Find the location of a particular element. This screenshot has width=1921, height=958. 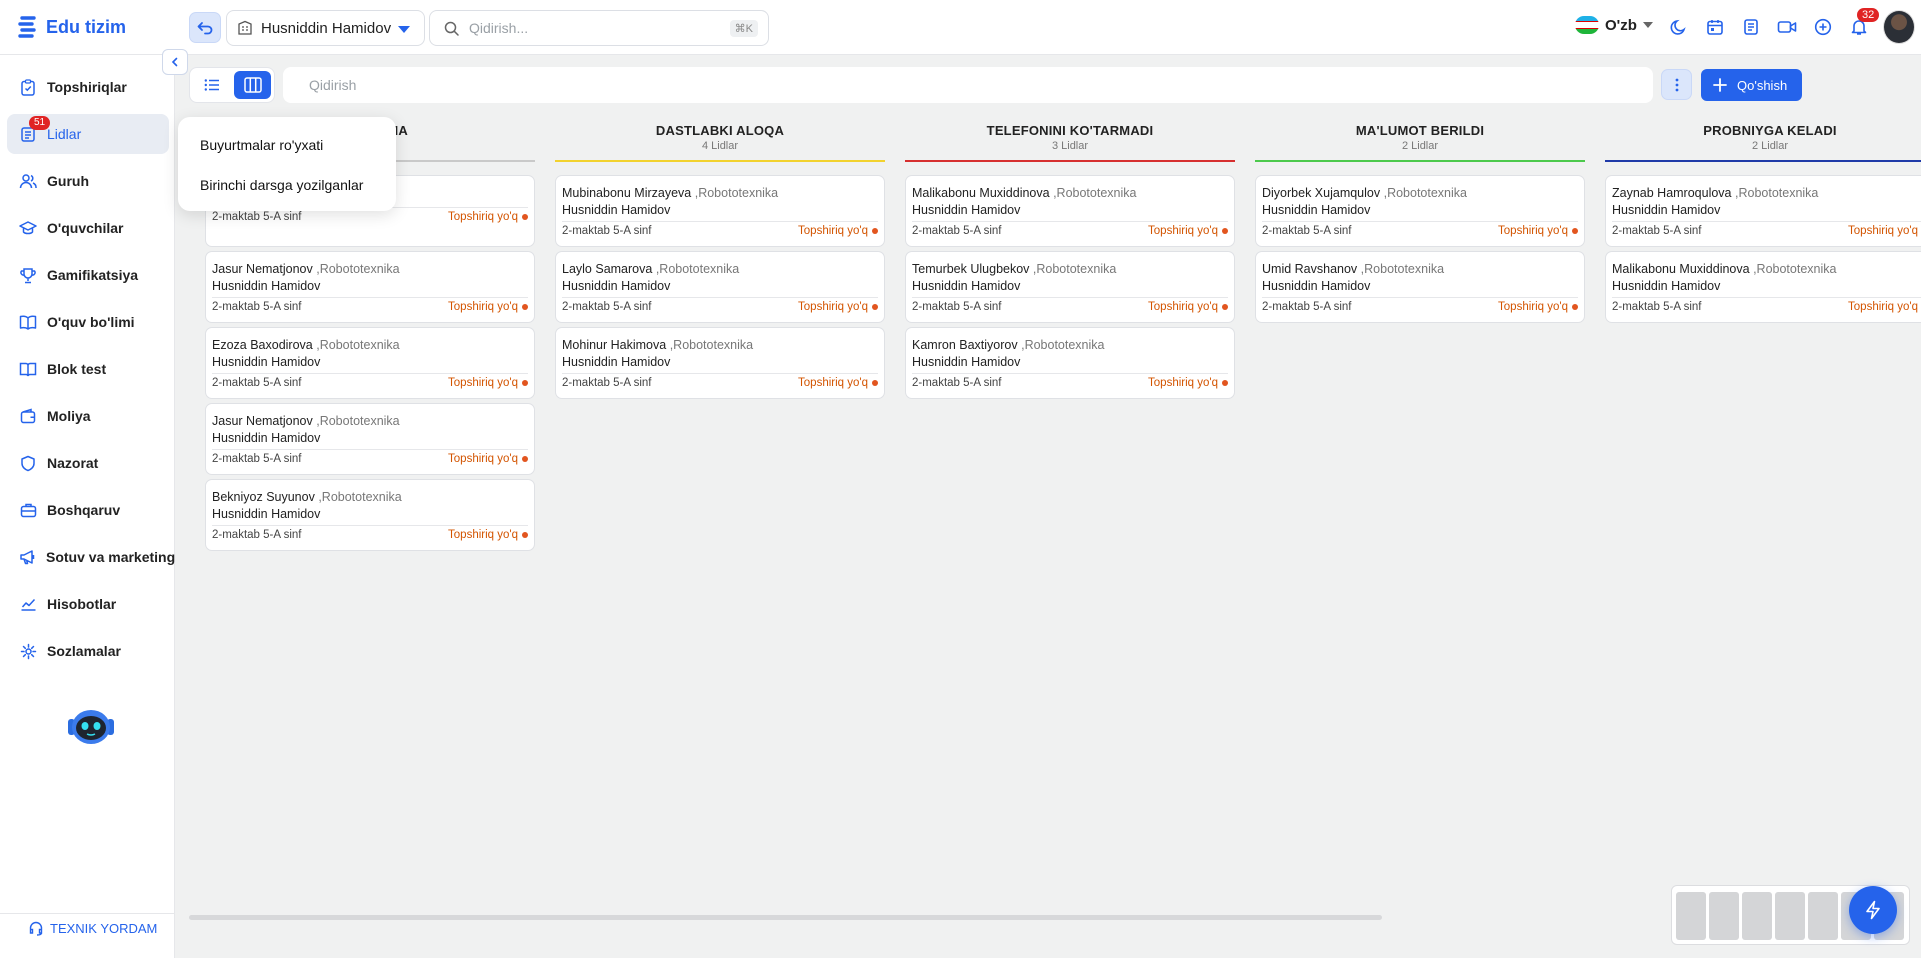

users-icon is located at coordinates (28, 181).